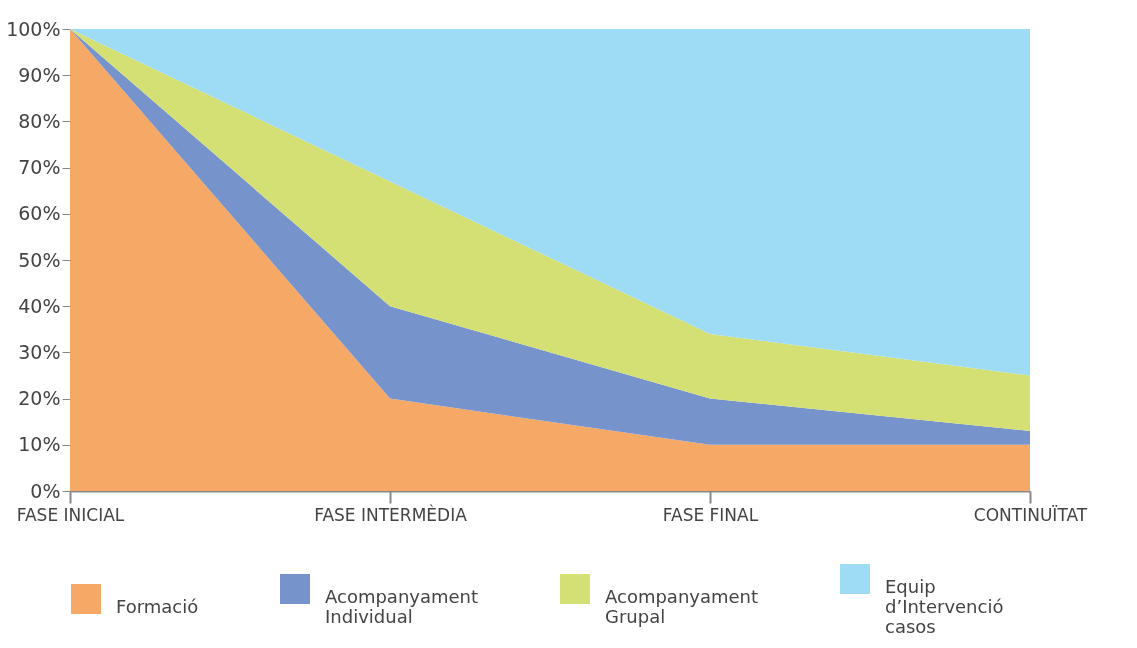  I want to click on y-tick-label: 70%, so click(39, 167).